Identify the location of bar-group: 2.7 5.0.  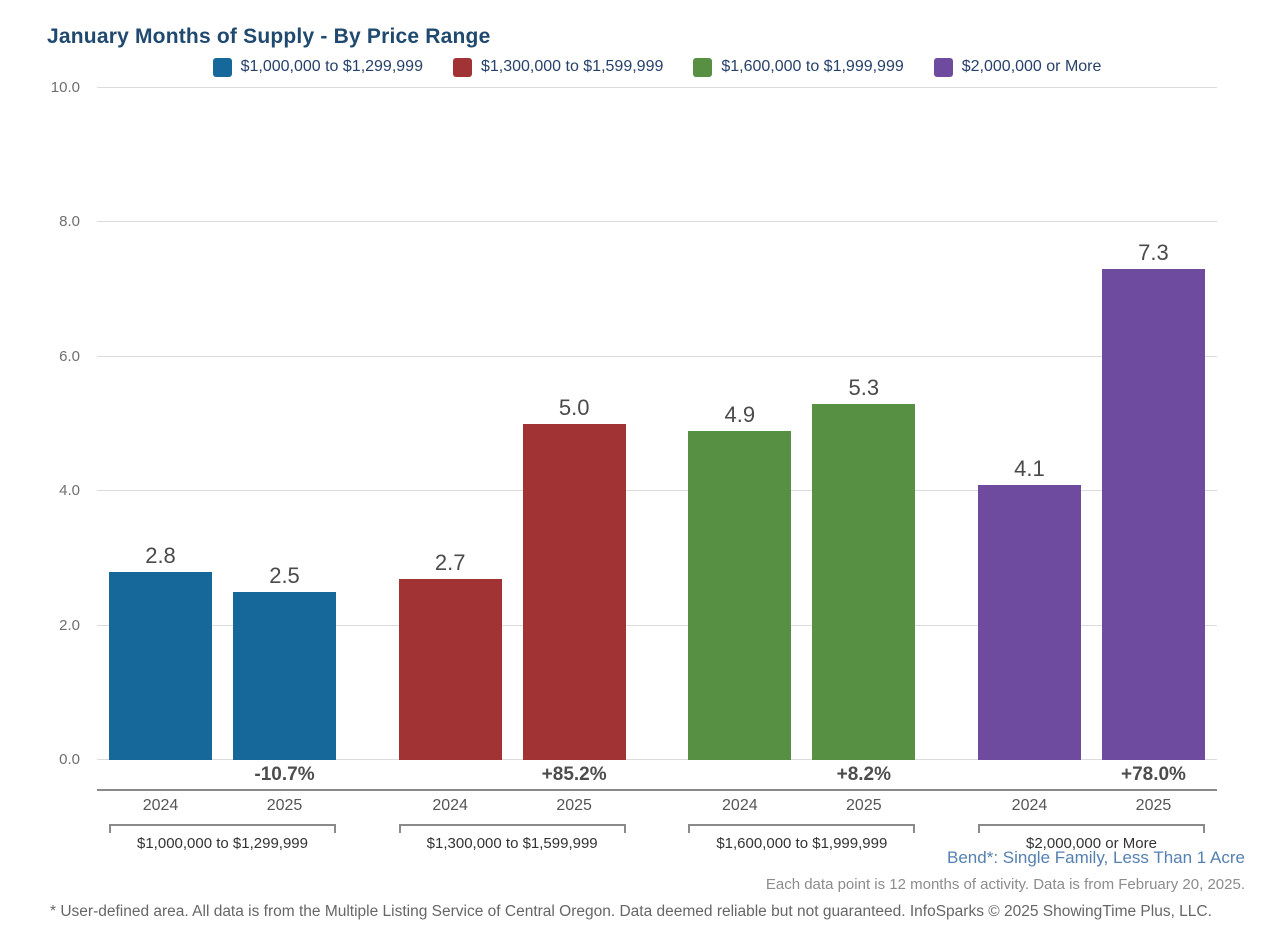
(512, 577).